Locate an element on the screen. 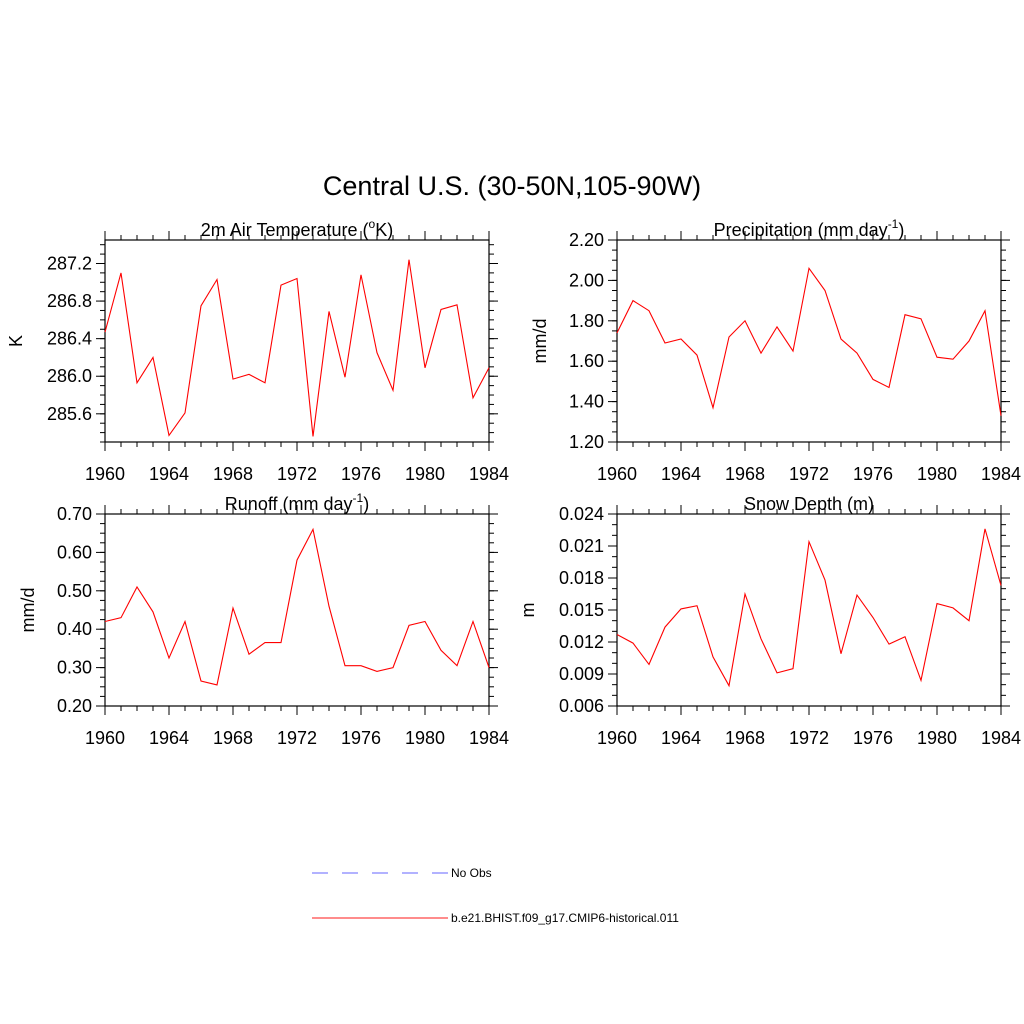  legend-label: b.e21.BHIST.f09_g17.CMIP6-historical.011 is located at coordinates (565, 918).